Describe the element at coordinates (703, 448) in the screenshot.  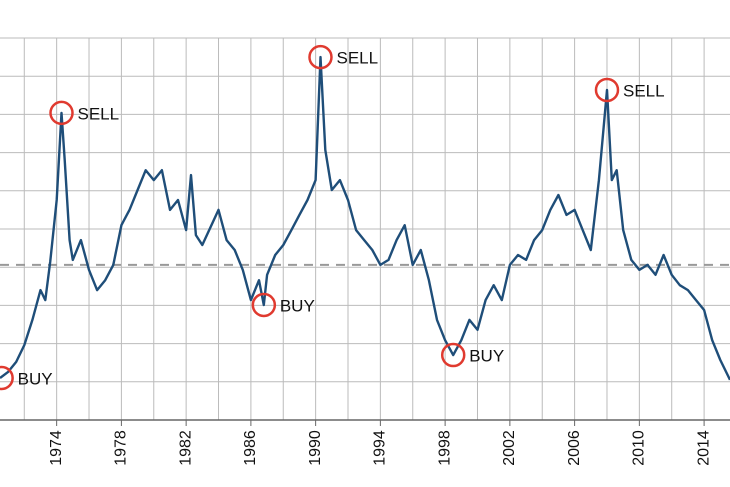
I see `x-tick-label: 2014` at that location.